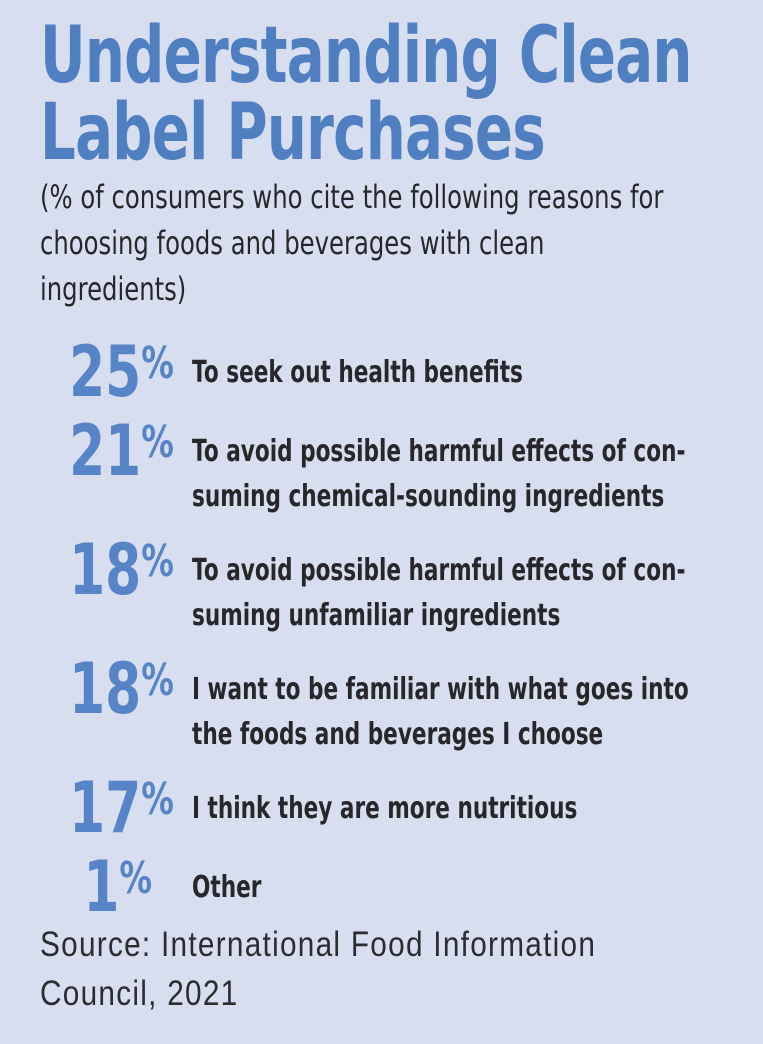 This screenshot has height=1044, width=763. What do you see at coordinates (357, 372) in the screenshot?
I see `stat-reason: To seek out health benefits` at bounding box center [357, 372].